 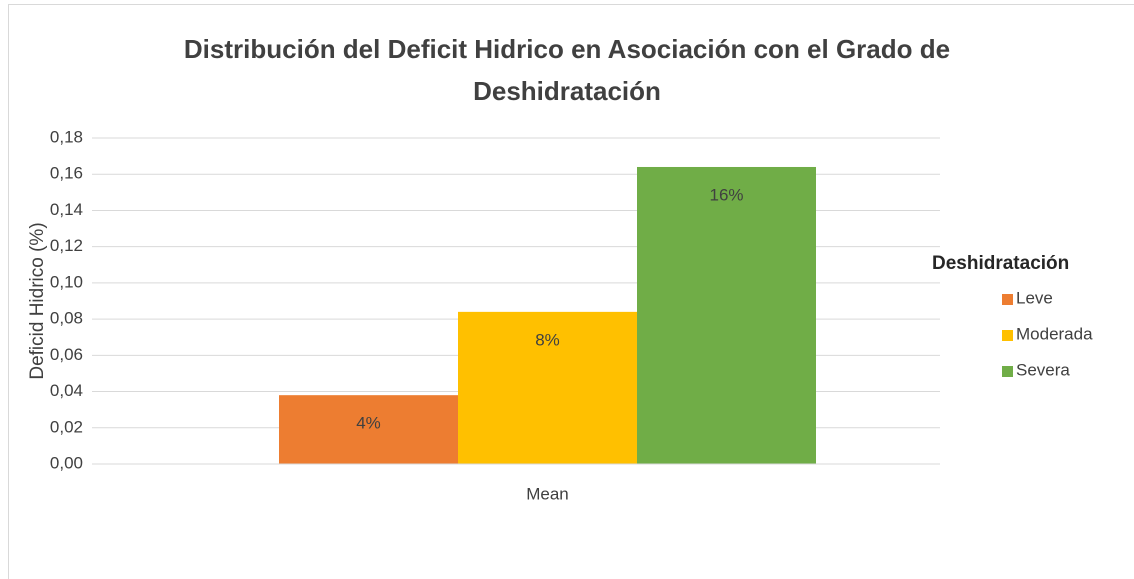 I want to click on value-label: 4%, so click(x=368, y=423).